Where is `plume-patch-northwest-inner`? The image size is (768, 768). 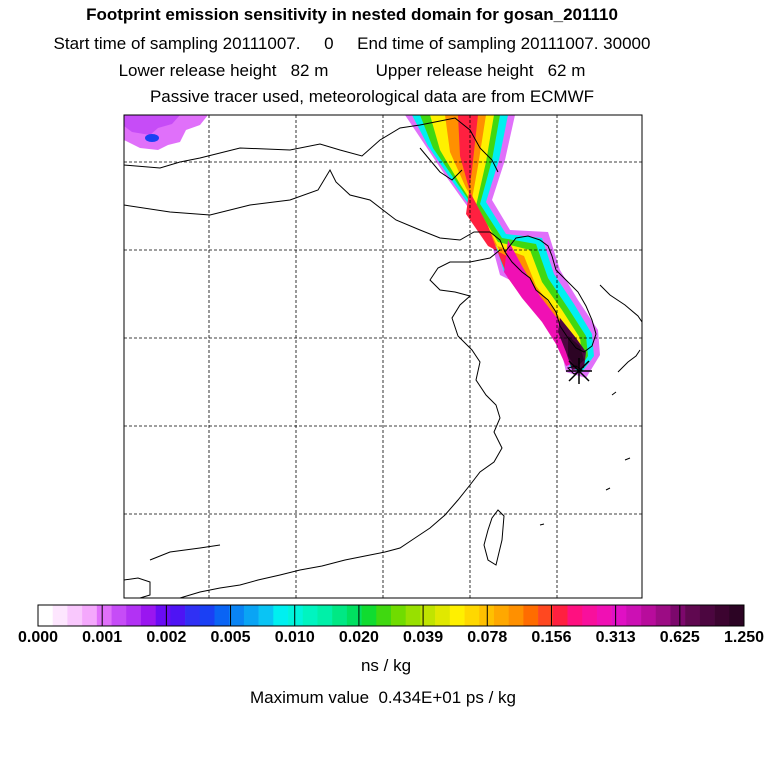
plume-patch-northwest-inner is located at coordinates (152, 125).